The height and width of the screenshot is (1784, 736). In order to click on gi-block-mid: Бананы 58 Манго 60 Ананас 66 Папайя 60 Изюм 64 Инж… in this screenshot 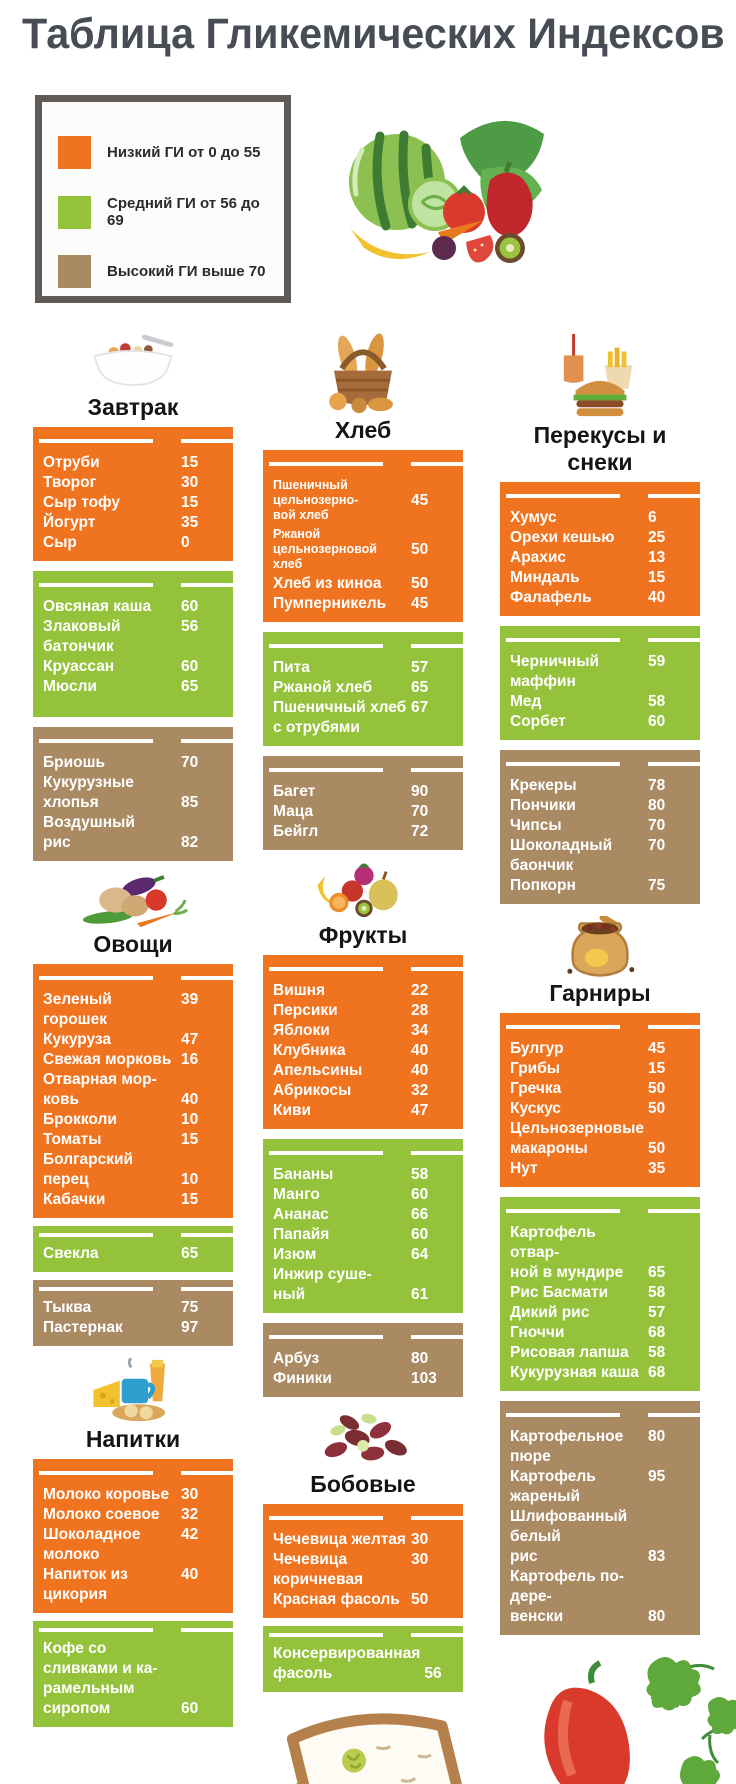, I will do `click(363, 1226)`.